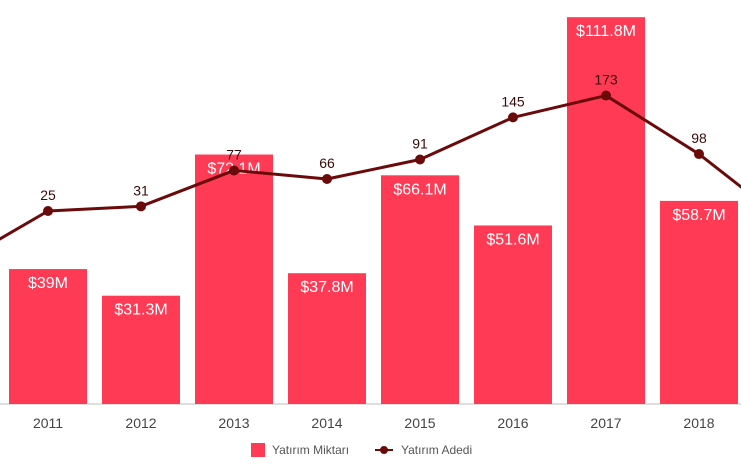  I want to click on count-point-2017, so click(606, 95).